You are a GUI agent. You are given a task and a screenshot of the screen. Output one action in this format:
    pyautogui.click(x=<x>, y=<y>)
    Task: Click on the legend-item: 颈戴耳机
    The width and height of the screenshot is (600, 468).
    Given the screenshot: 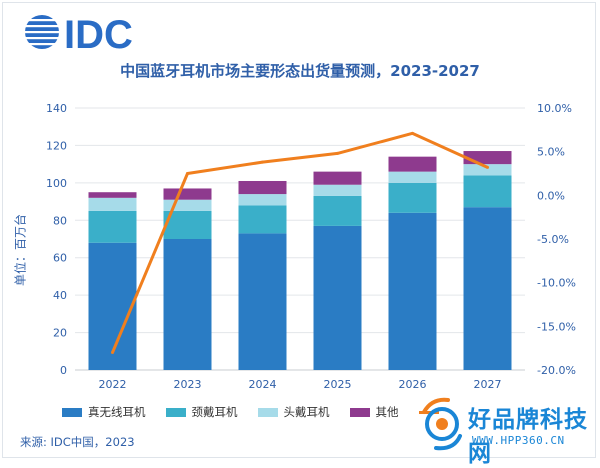 What is the action you would take?
    pyautogui.click(x=201, y=412)
    